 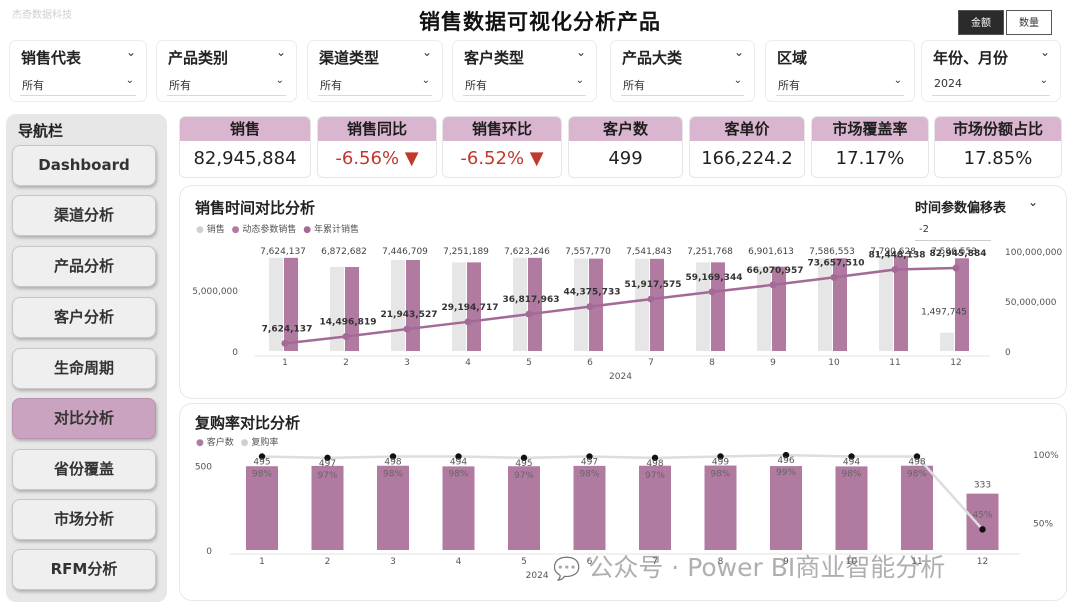 I want to click on x-tick-label: 11, so click(x=916, y=562).